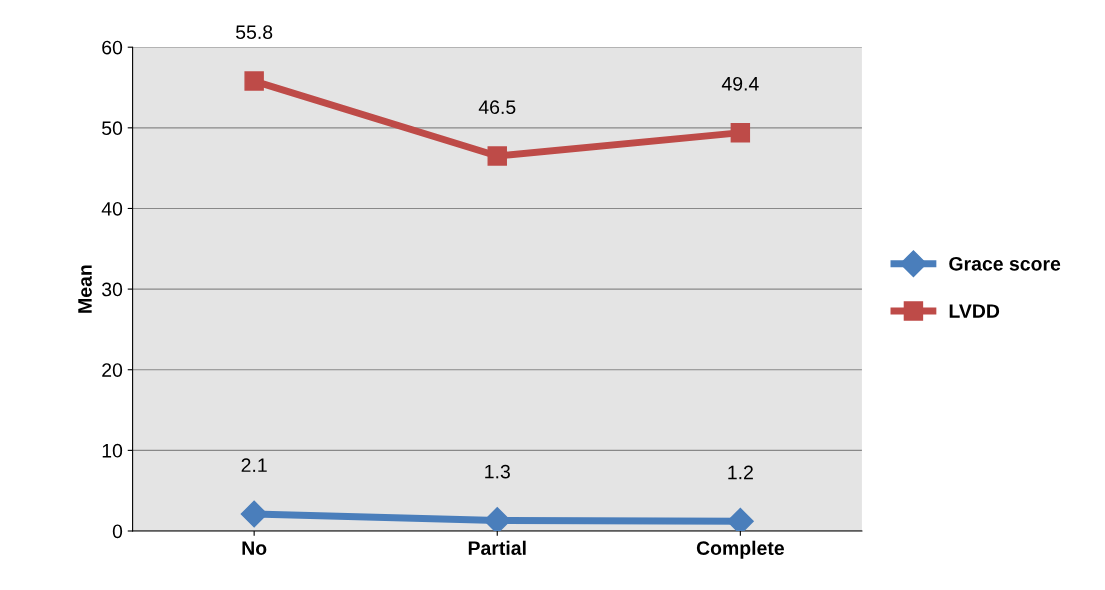  What do you see at coordinates (117, 531) in the screenshot?
I see `y-tick-label: 0` at bounding box center [117, 531].